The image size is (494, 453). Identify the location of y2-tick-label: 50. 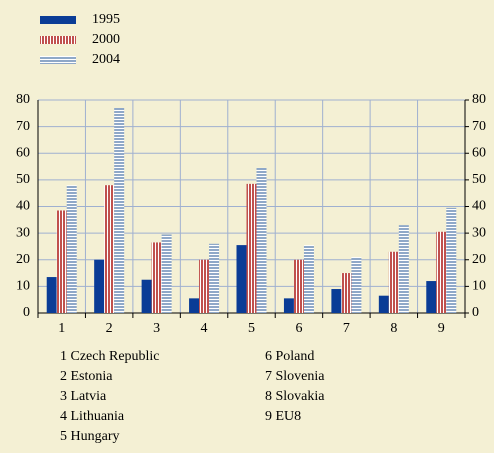
(479, 179).